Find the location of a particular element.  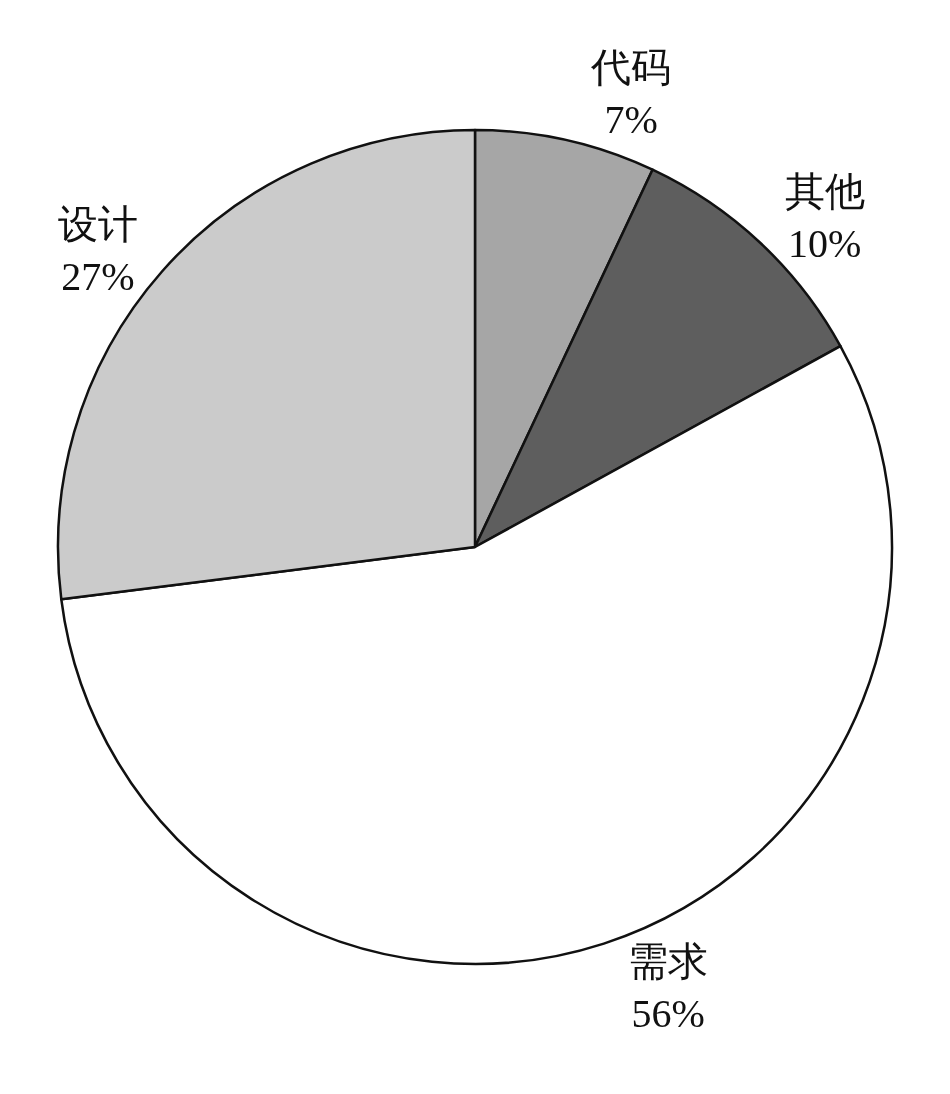

data-label: 56% is located at coordinates (668, 1013).